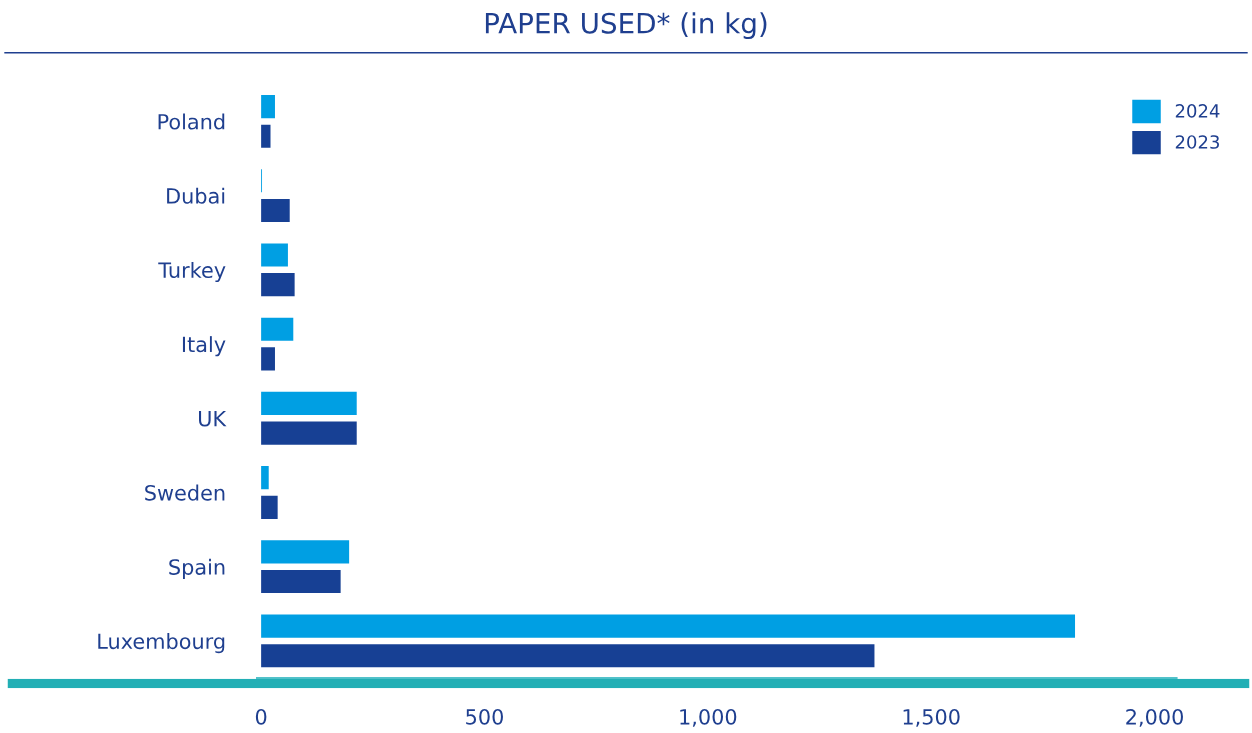 The image size is (1252, 733). Describe the element at coordinates (213, 418) in the screenshot. I see `y-tick-label: UK` at that location.